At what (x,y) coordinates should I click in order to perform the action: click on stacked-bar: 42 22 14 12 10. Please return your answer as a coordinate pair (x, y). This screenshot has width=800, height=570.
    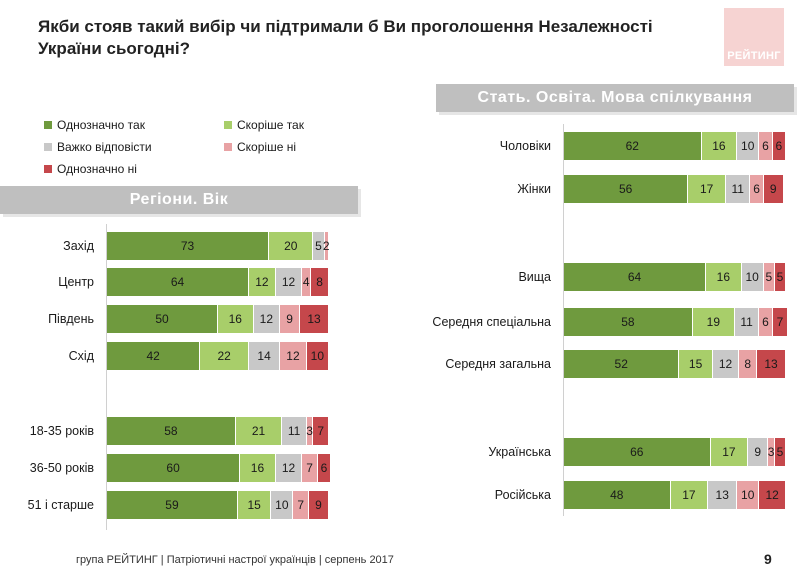
    Looking at the image, I should click on (218, 356).